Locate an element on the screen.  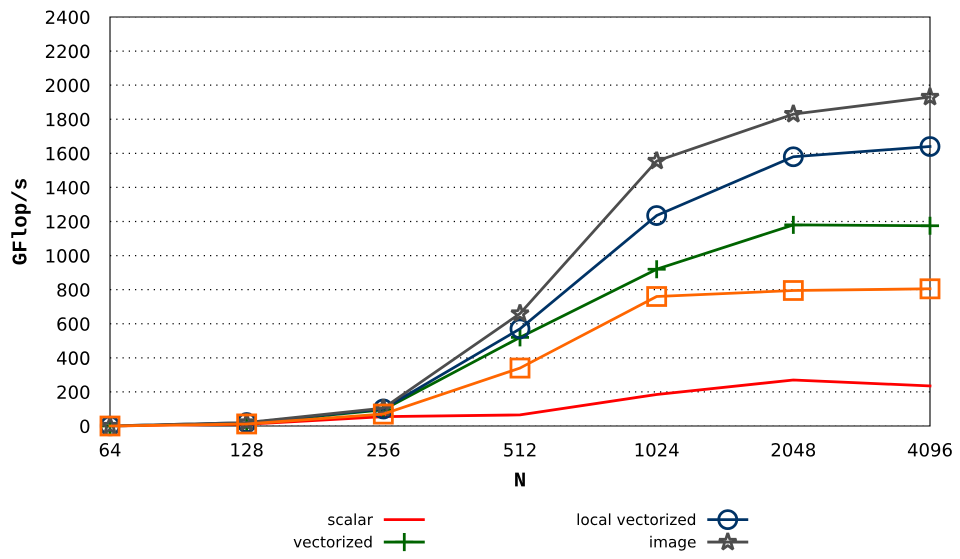
y-tick-label: 2400 is located at coordinates (68, 17).